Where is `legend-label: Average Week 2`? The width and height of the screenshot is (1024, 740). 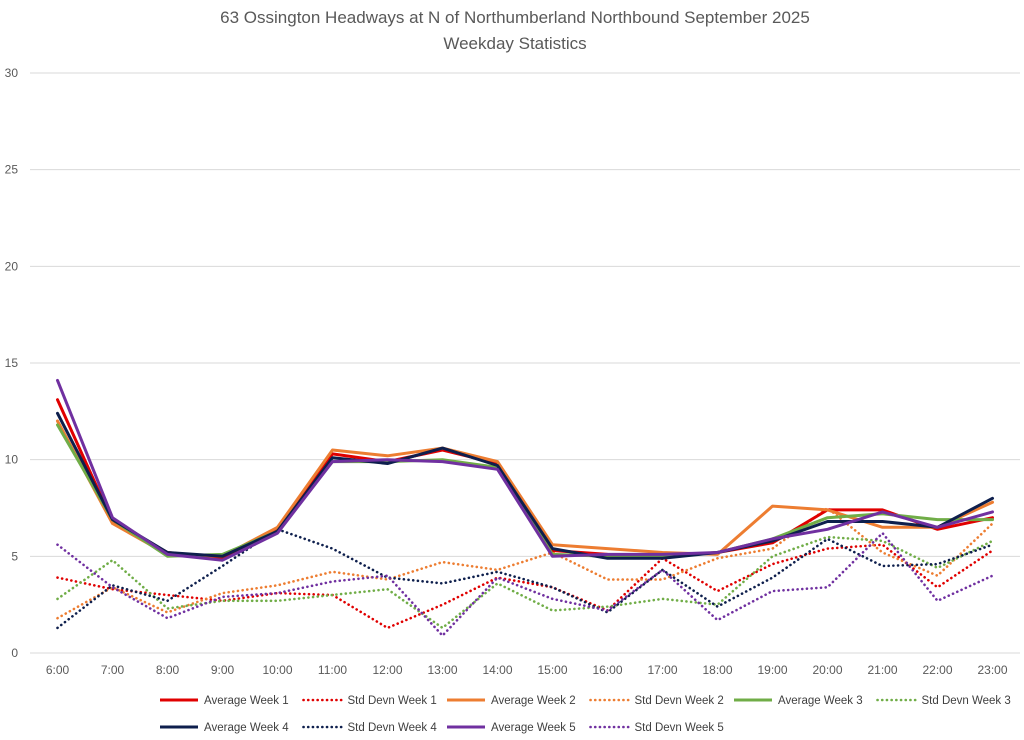
legend-label: Average Week 2 is located at coordinates (533, 701).